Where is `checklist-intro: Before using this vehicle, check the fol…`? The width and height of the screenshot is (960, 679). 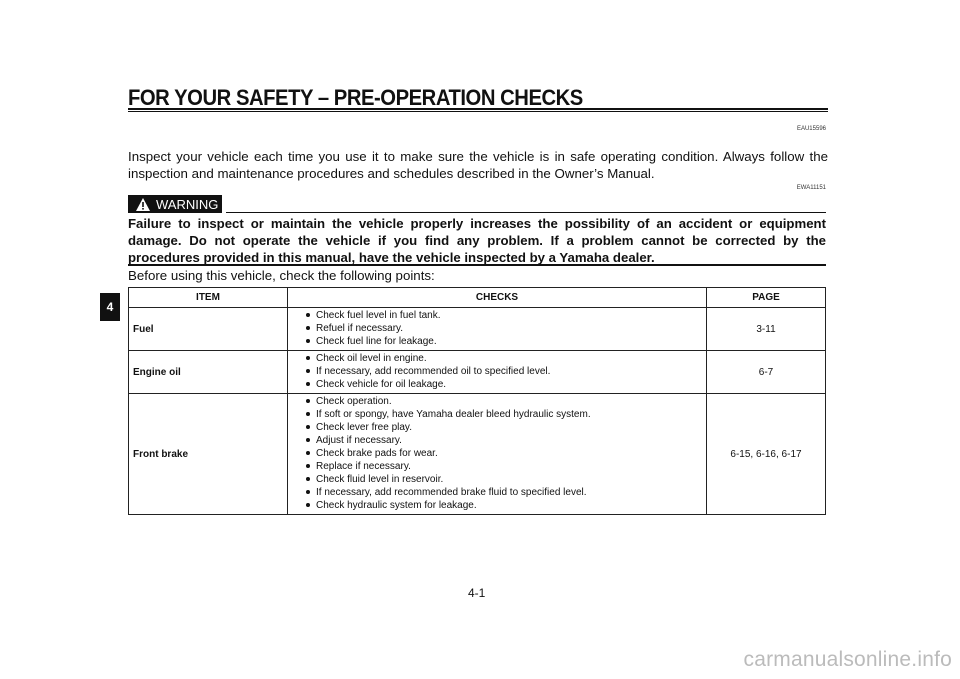
checklist-intro: Before using this vehicle, check the fol… is located at coordinates (281, 275).